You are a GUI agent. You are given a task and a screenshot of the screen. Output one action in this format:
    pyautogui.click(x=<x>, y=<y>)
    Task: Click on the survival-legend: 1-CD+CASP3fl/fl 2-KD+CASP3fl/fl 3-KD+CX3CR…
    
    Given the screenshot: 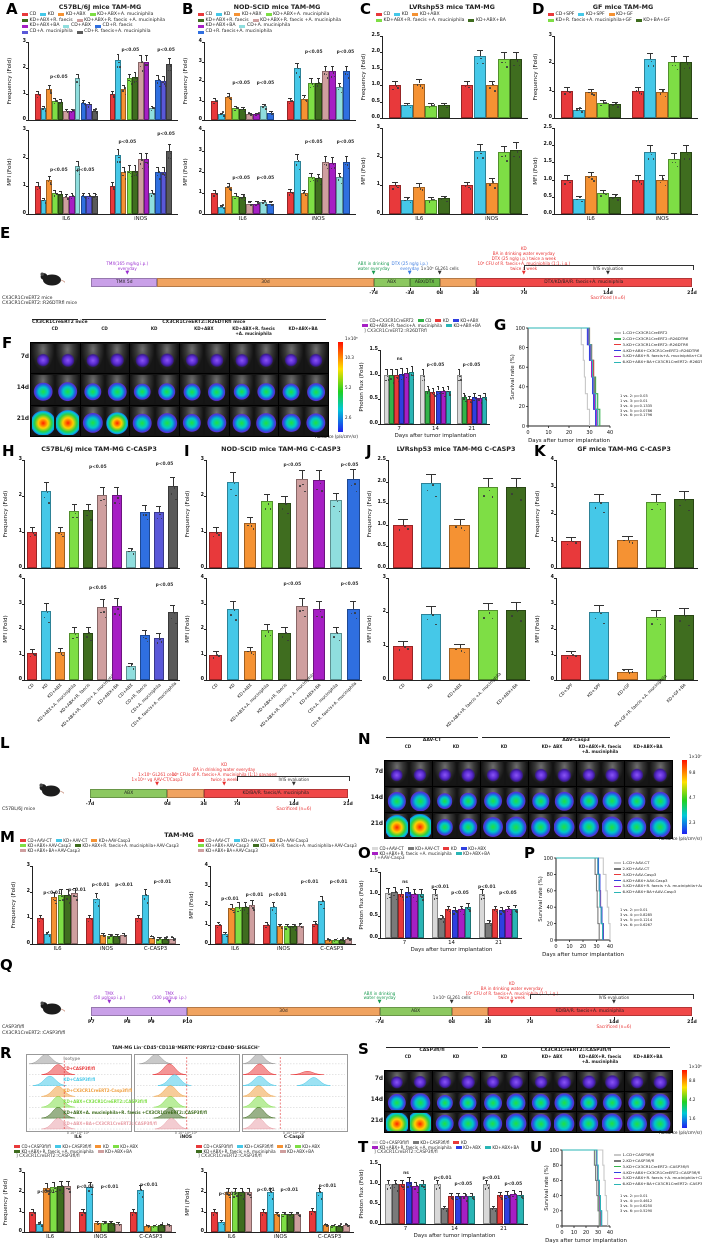 What is the action you would take?
    pyautogui.click(x=658, y=1169)
    